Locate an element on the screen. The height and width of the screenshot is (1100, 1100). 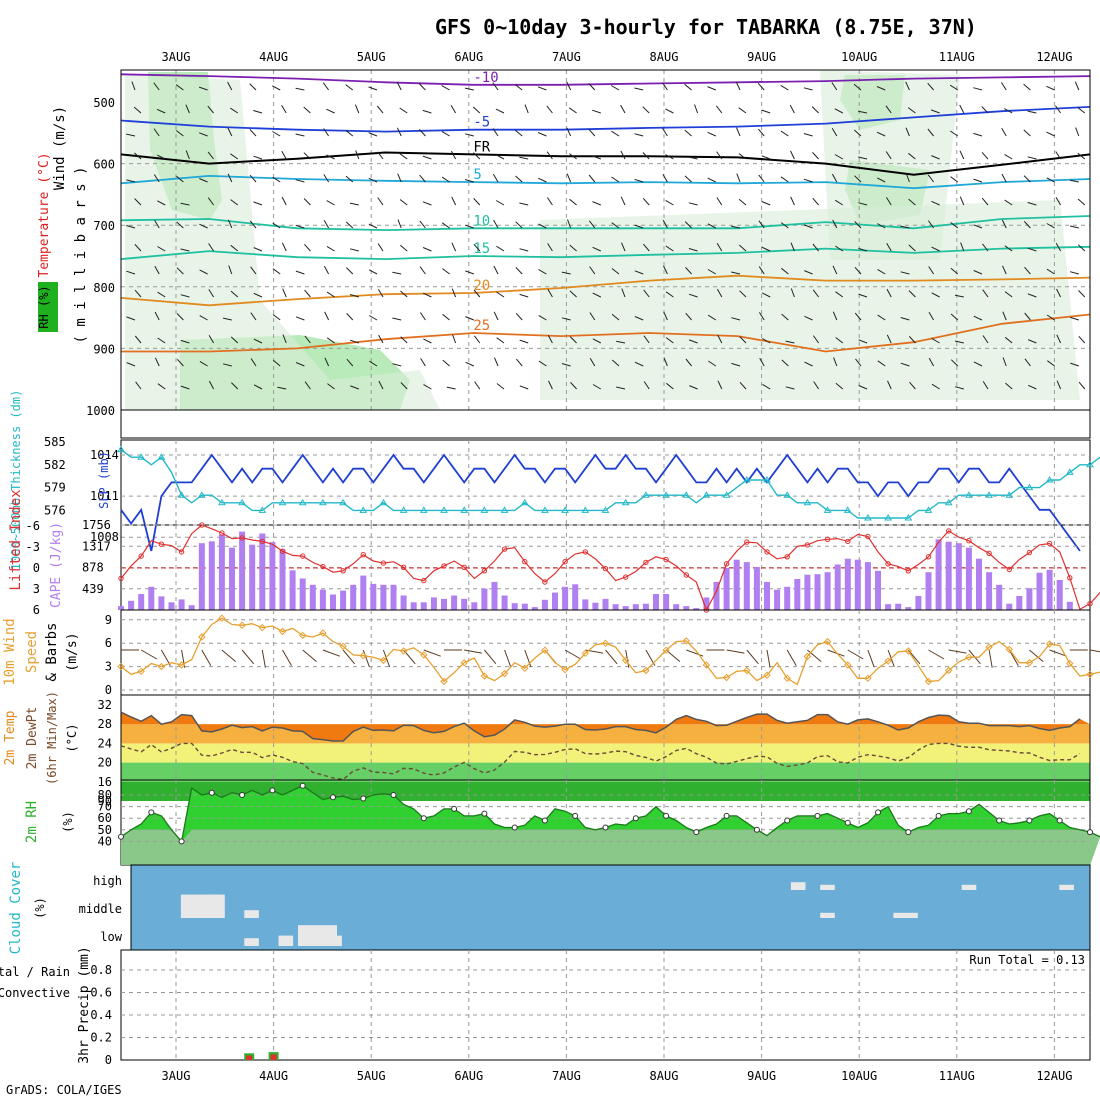
date-label-top: 7AUG is located at coordinates (566, 57).